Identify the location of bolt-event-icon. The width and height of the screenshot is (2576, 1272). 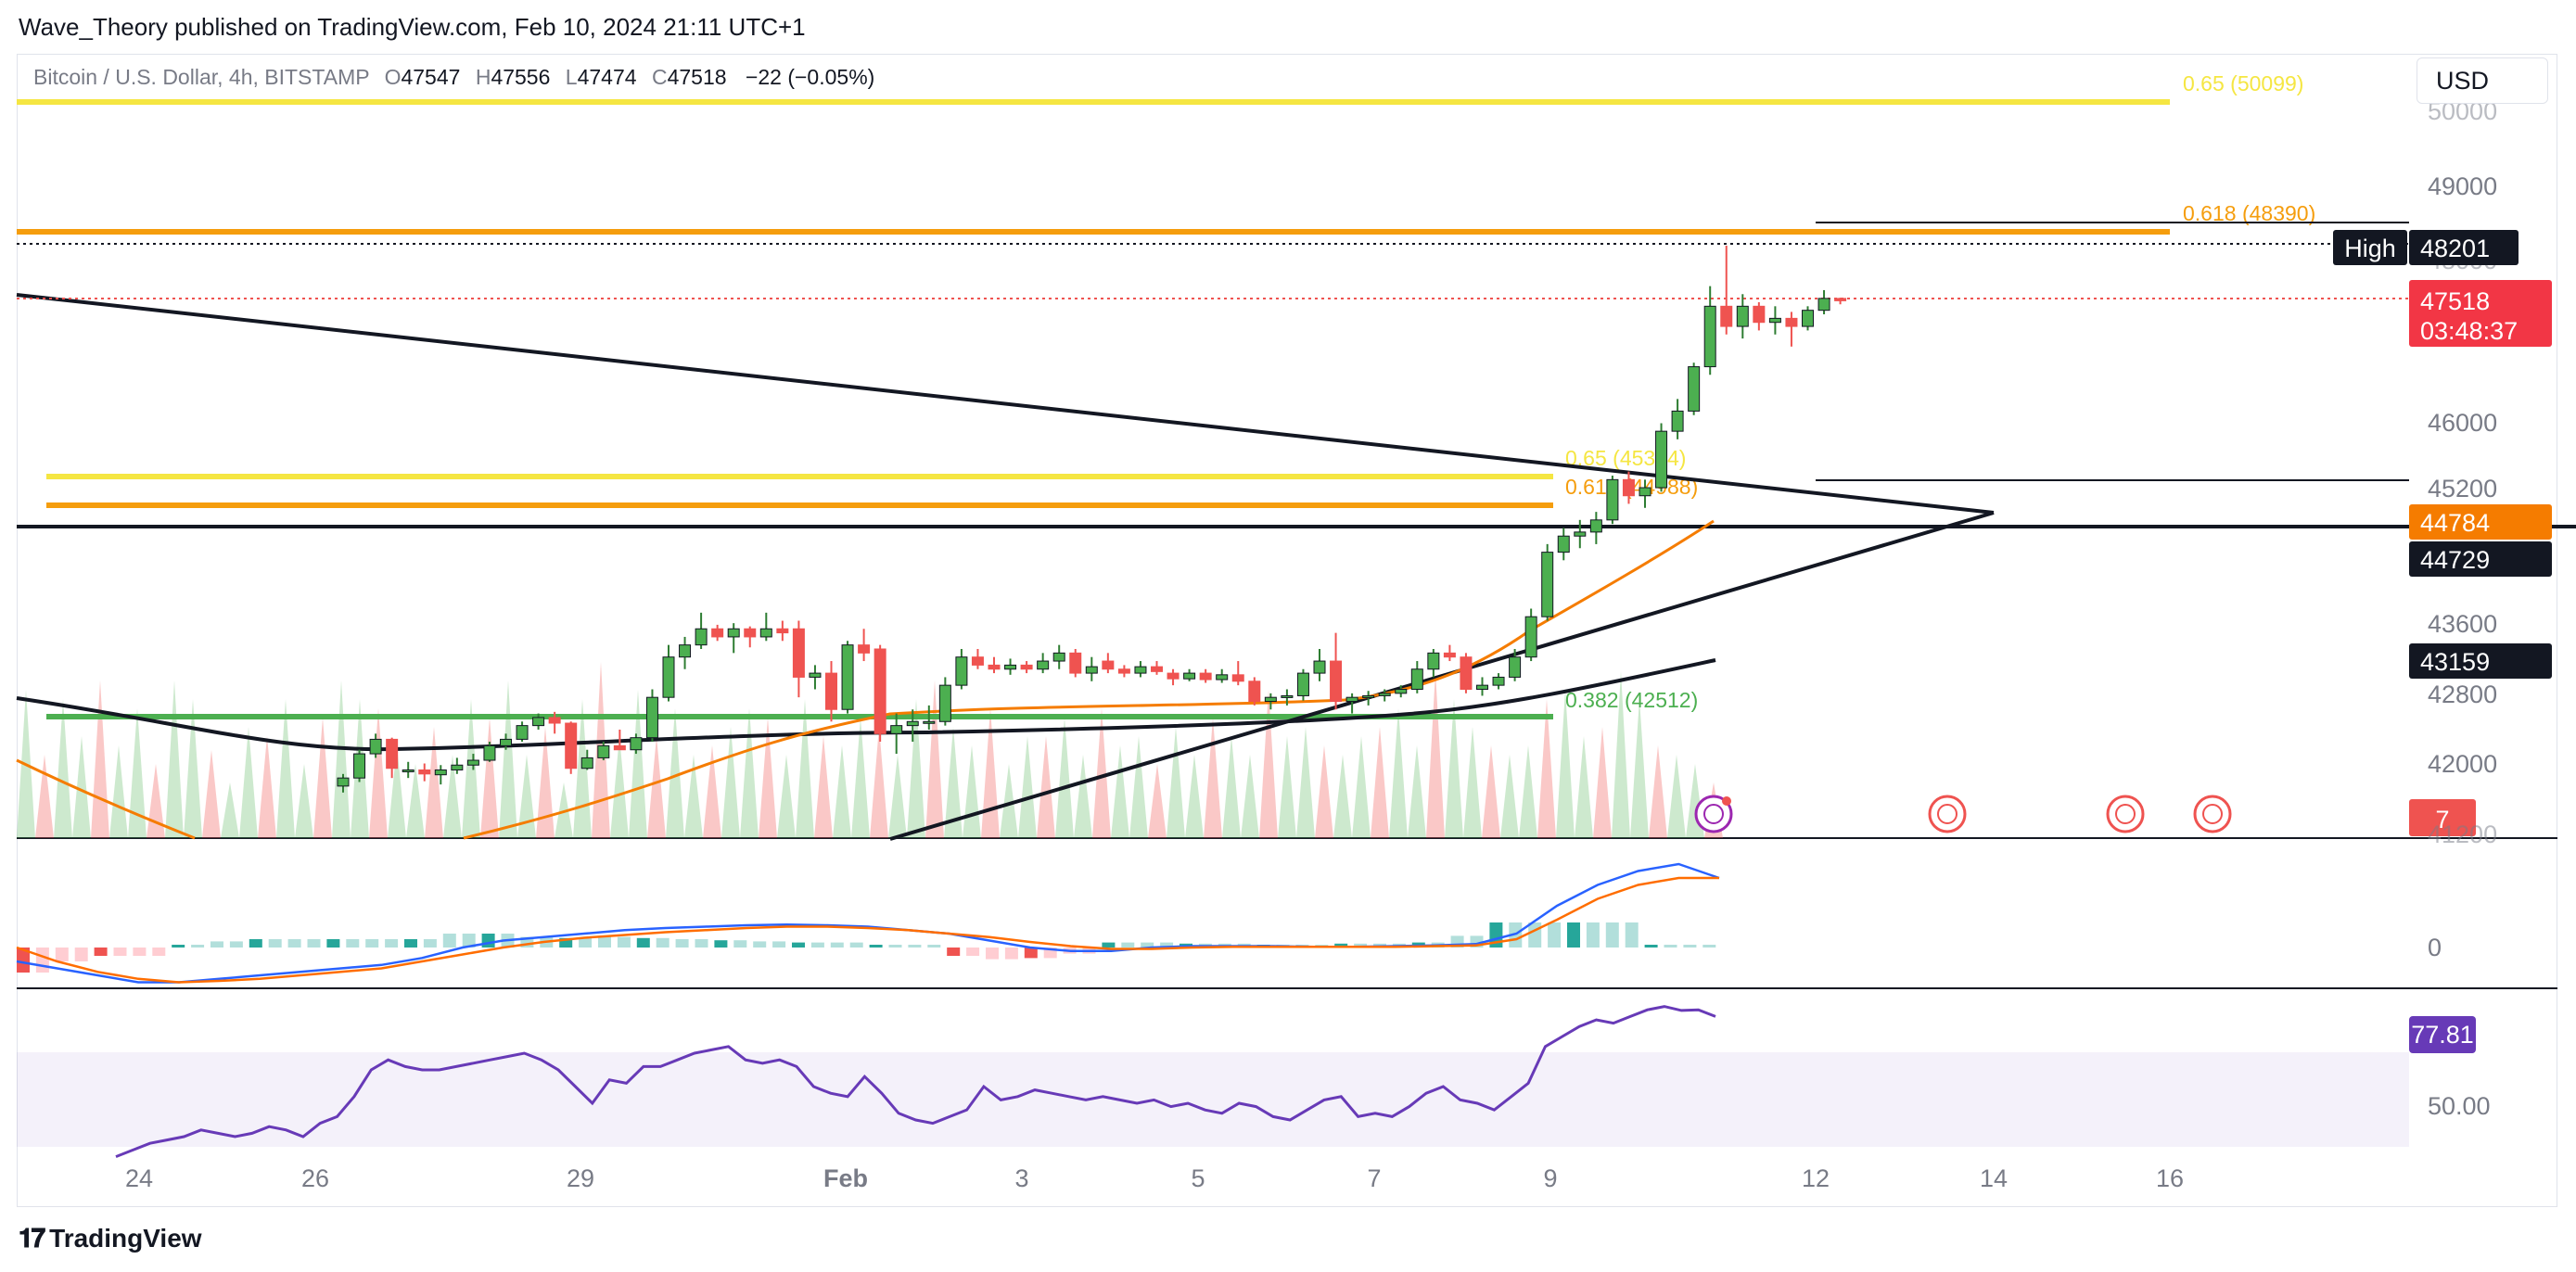
(1713, 814).